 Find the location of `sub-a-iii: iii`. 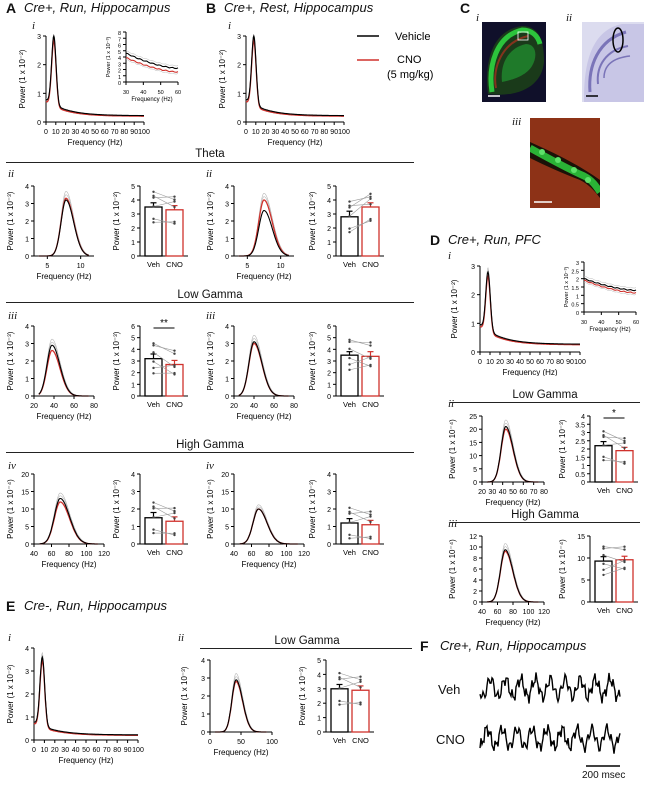

sub-a-iii: iii is located at coordinates (13, 316).